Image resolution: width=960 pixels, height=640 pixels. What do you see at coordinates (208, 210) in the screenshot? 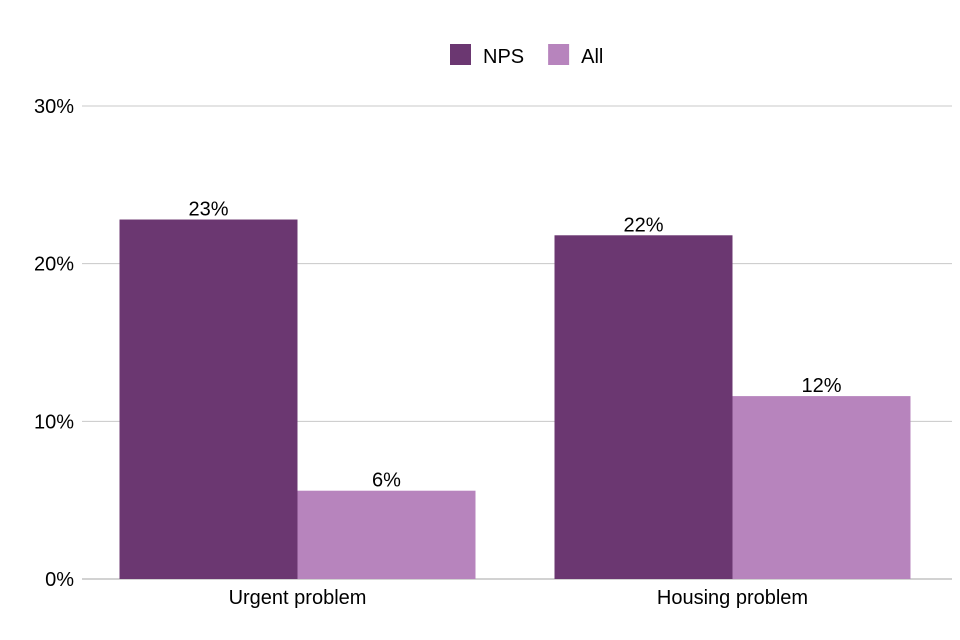
I see `data-label: 23%` at bounding box center [208, 210].